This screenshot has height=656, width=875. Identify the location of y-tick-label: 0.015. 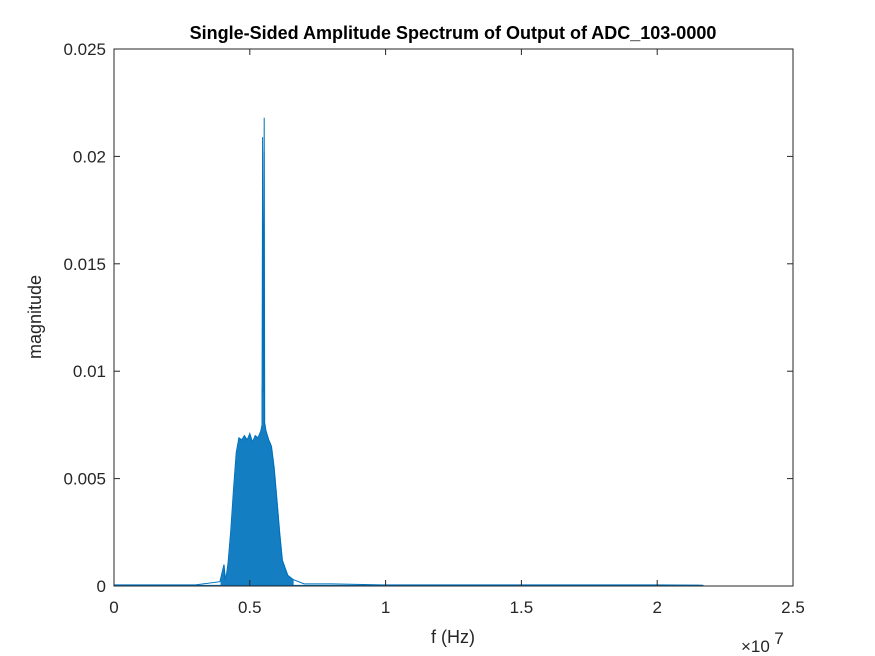
(84, 264).